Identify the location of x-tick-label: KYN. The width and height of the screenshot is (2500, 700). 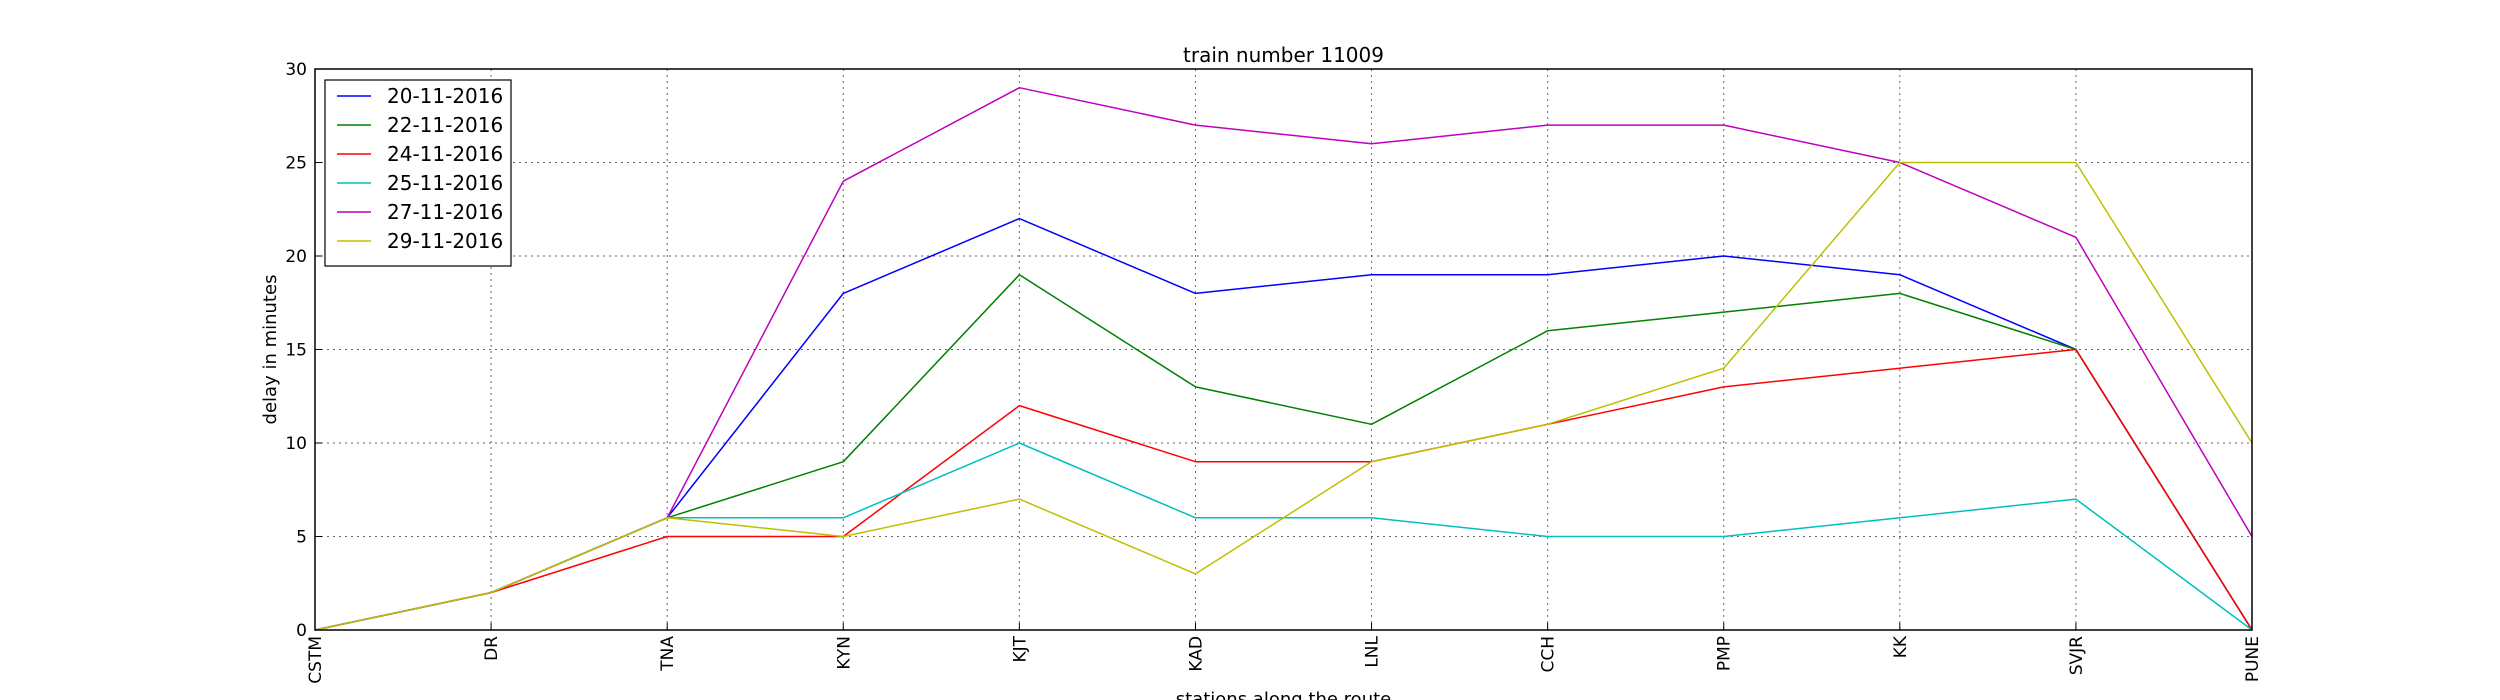
(844, 653).